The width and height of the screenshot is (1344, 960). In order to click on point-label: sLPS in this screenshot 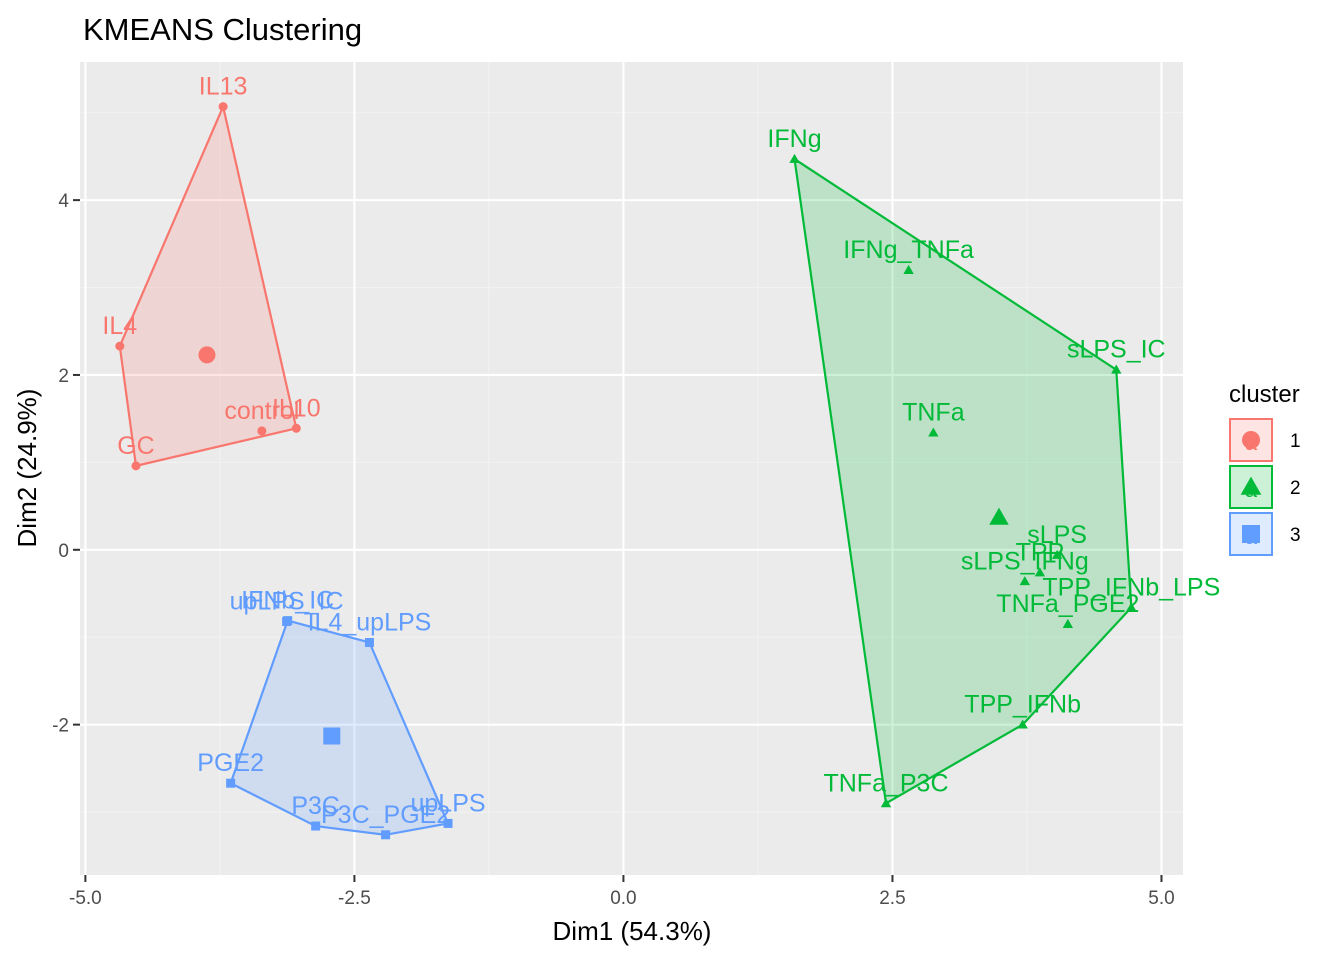, I will do `click(1057, 535)`.